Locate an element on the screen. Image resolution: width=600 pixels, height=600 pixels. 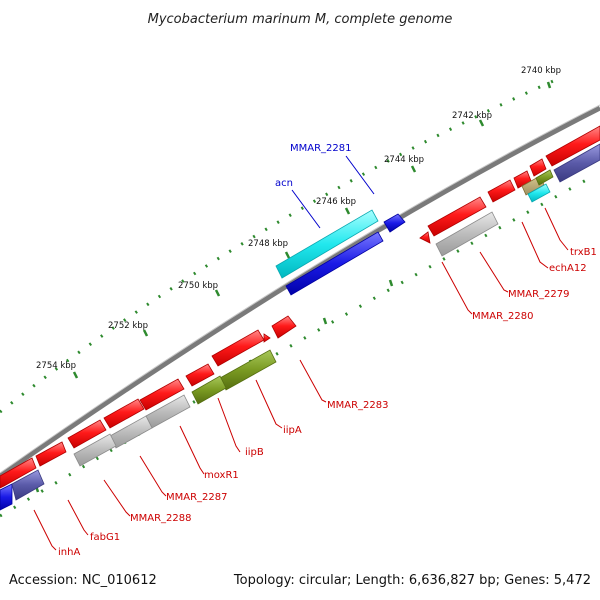
tick-label: 2748 kbp is located at coordinates (268, 244).